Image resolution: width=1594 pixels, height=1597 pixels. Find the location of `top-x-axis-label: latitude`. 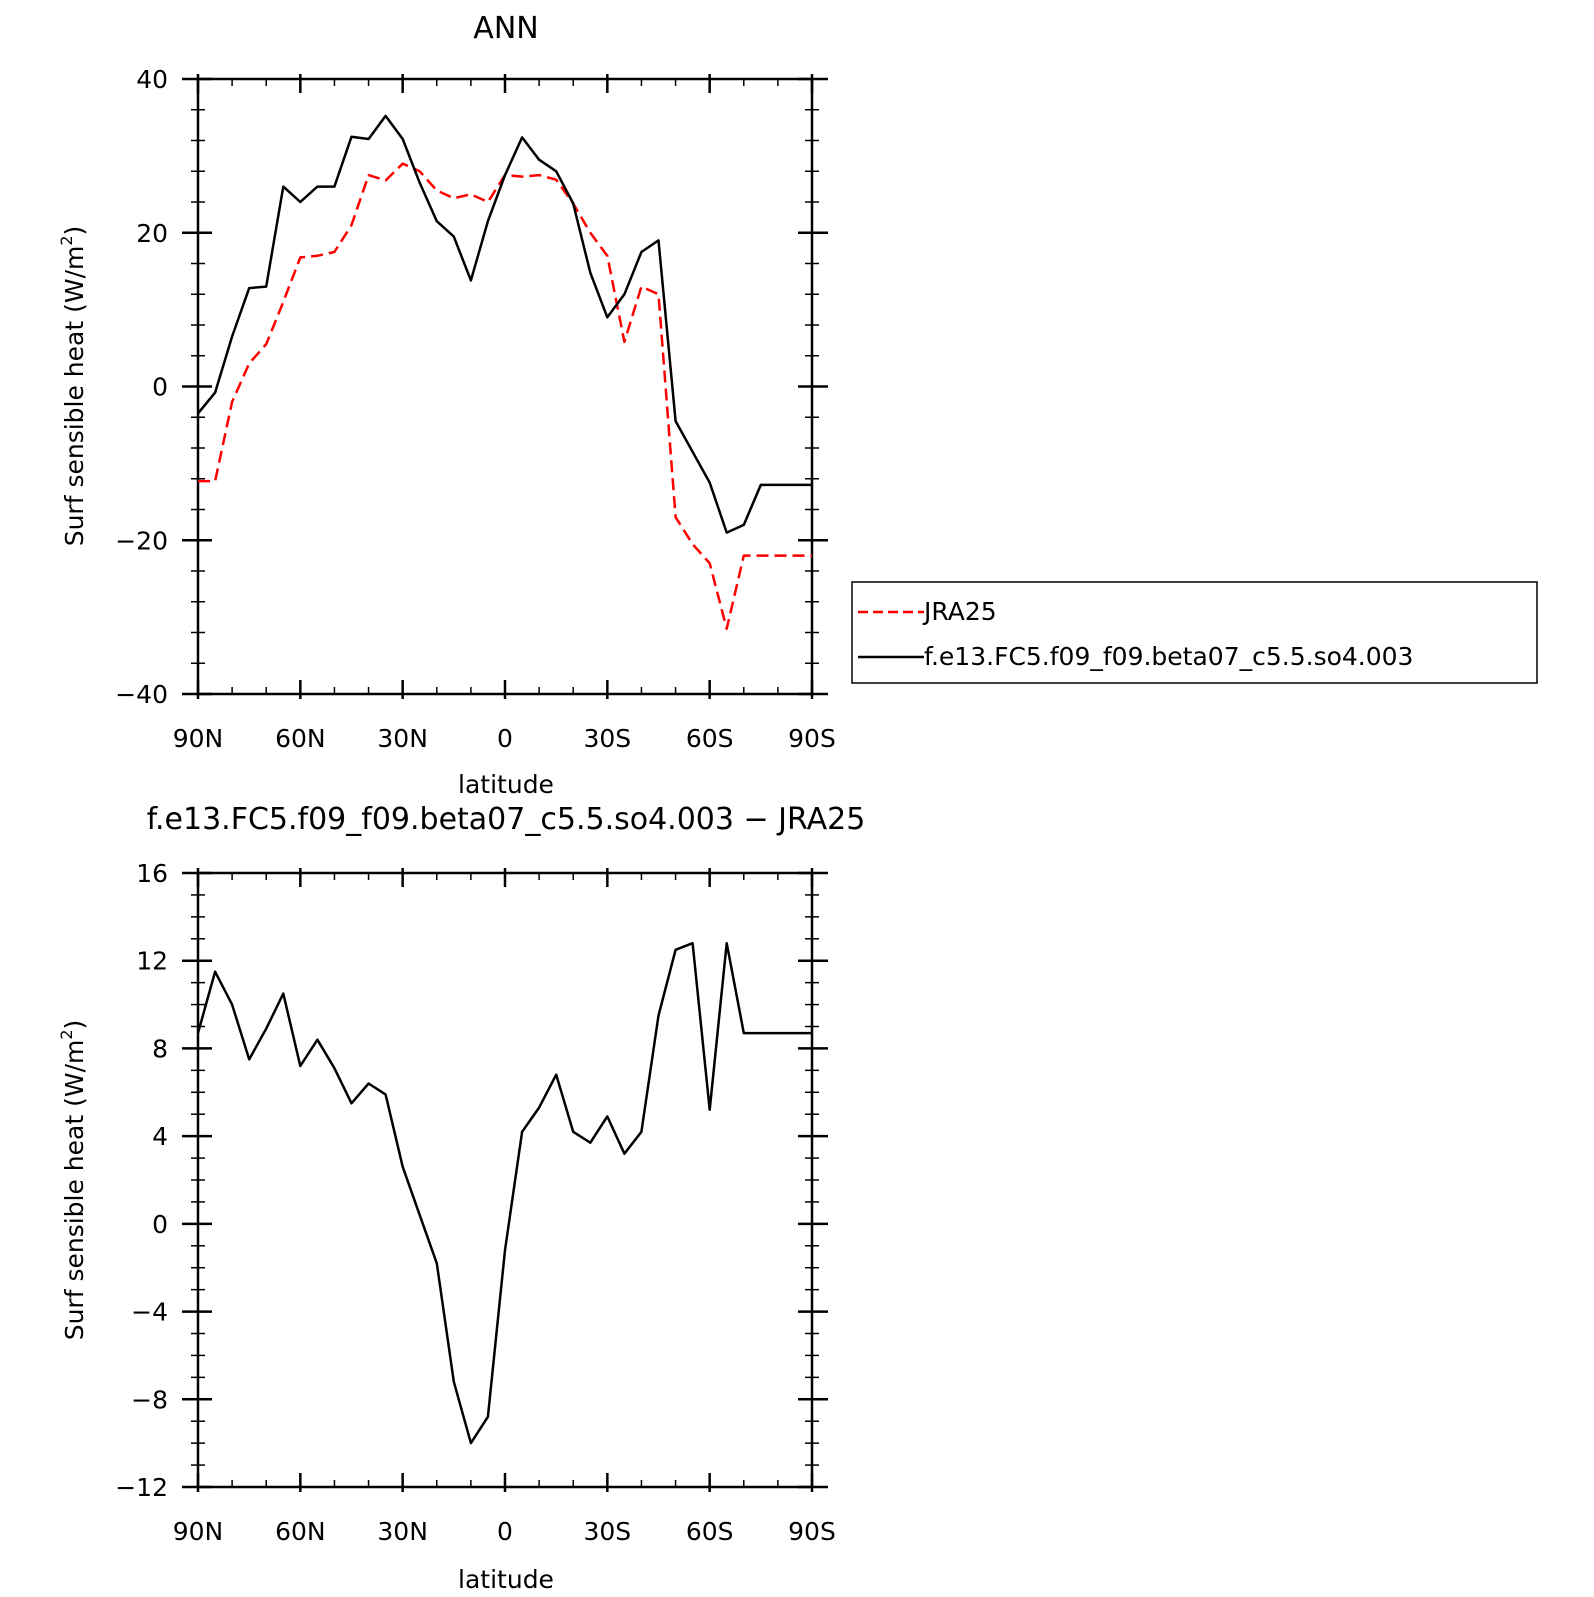

top-x-axis-label: latitude is located at coordinates (506, 784).